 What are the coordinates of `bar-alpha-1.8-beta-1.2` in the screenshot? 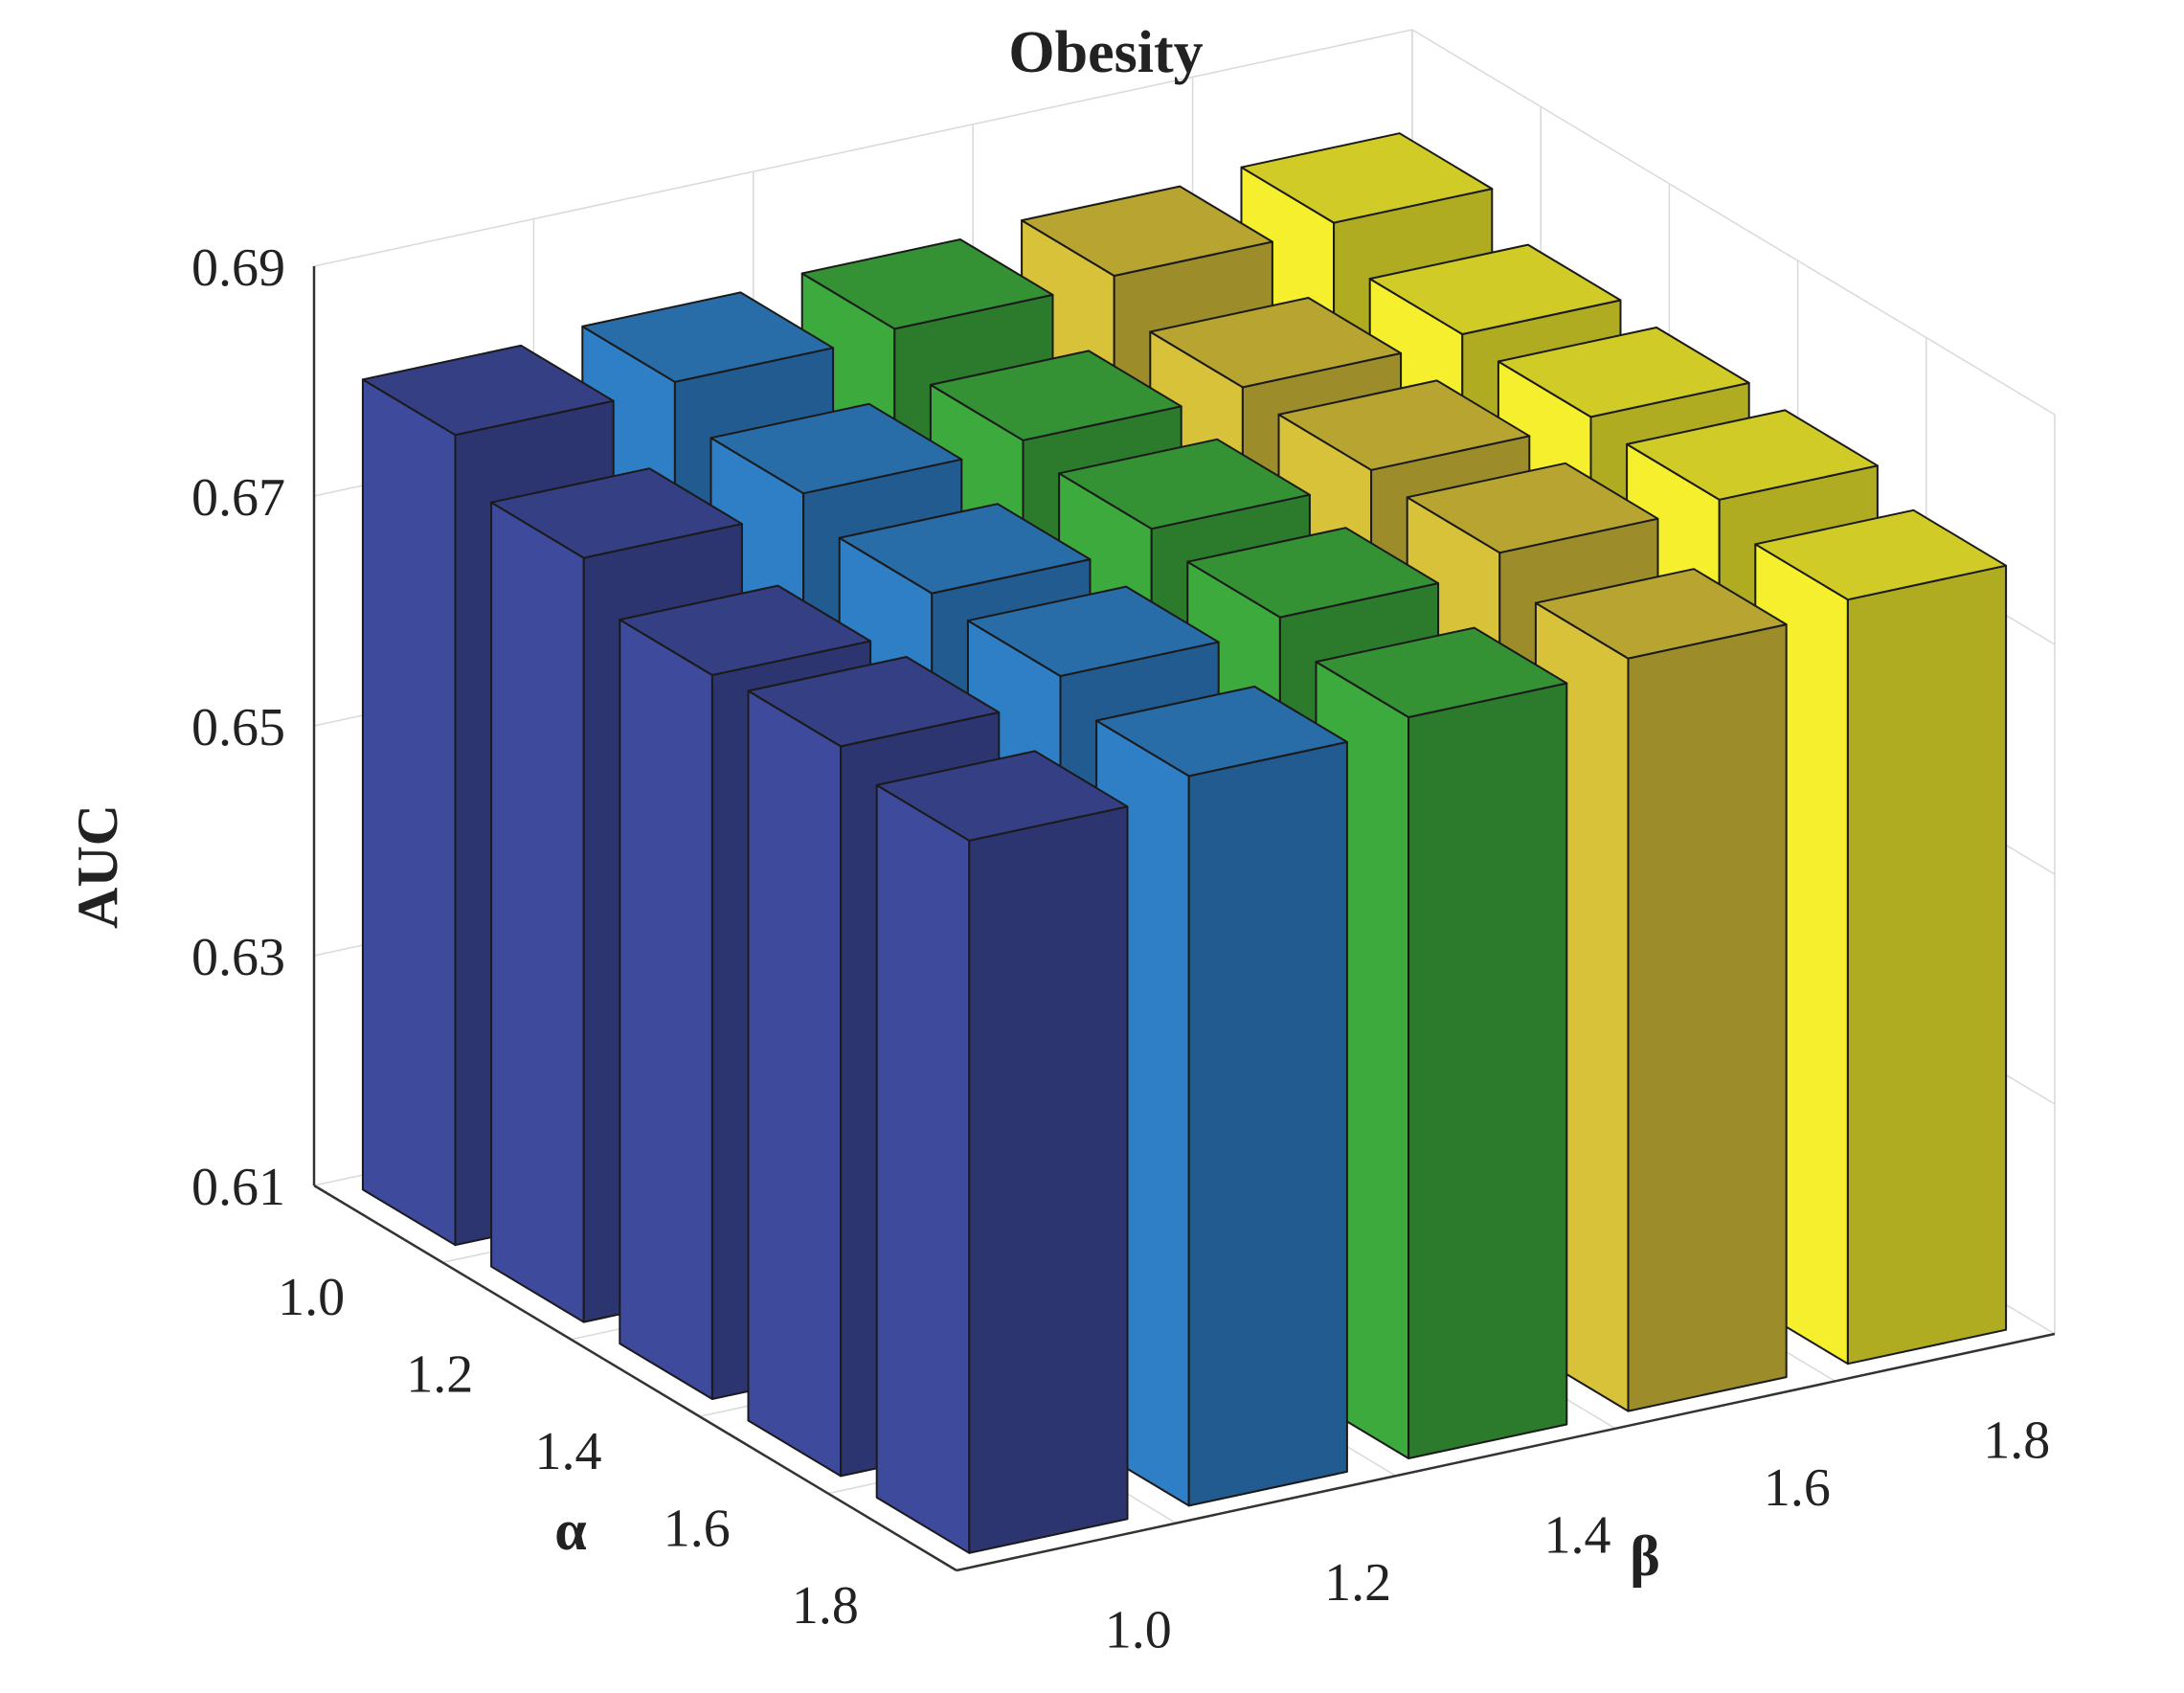 It's located at (1221, 1097).